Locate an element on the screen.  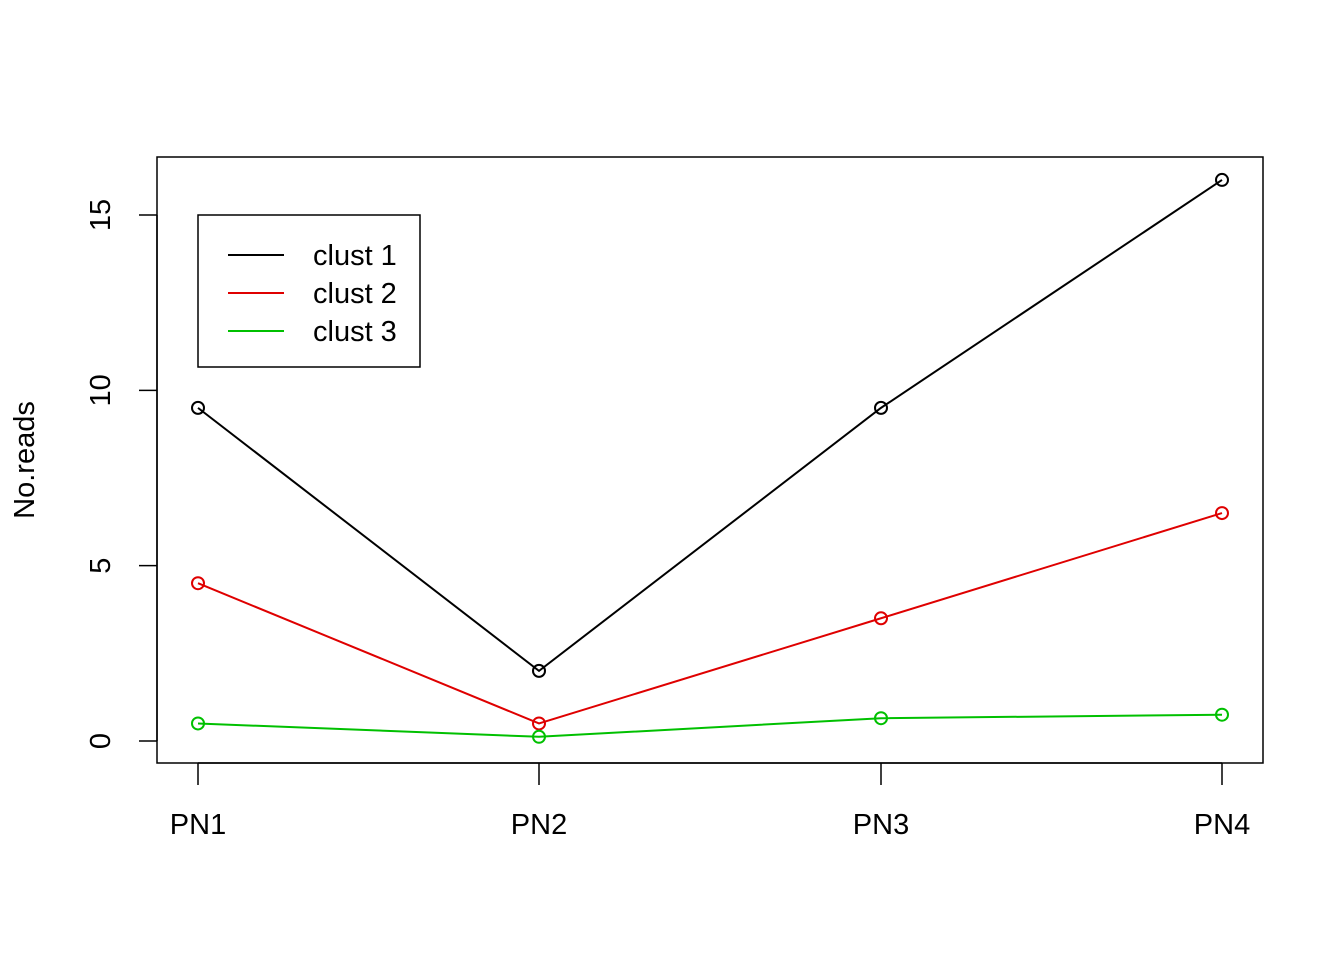
series-1-point-PN1 is located at coordinates (198, 407).